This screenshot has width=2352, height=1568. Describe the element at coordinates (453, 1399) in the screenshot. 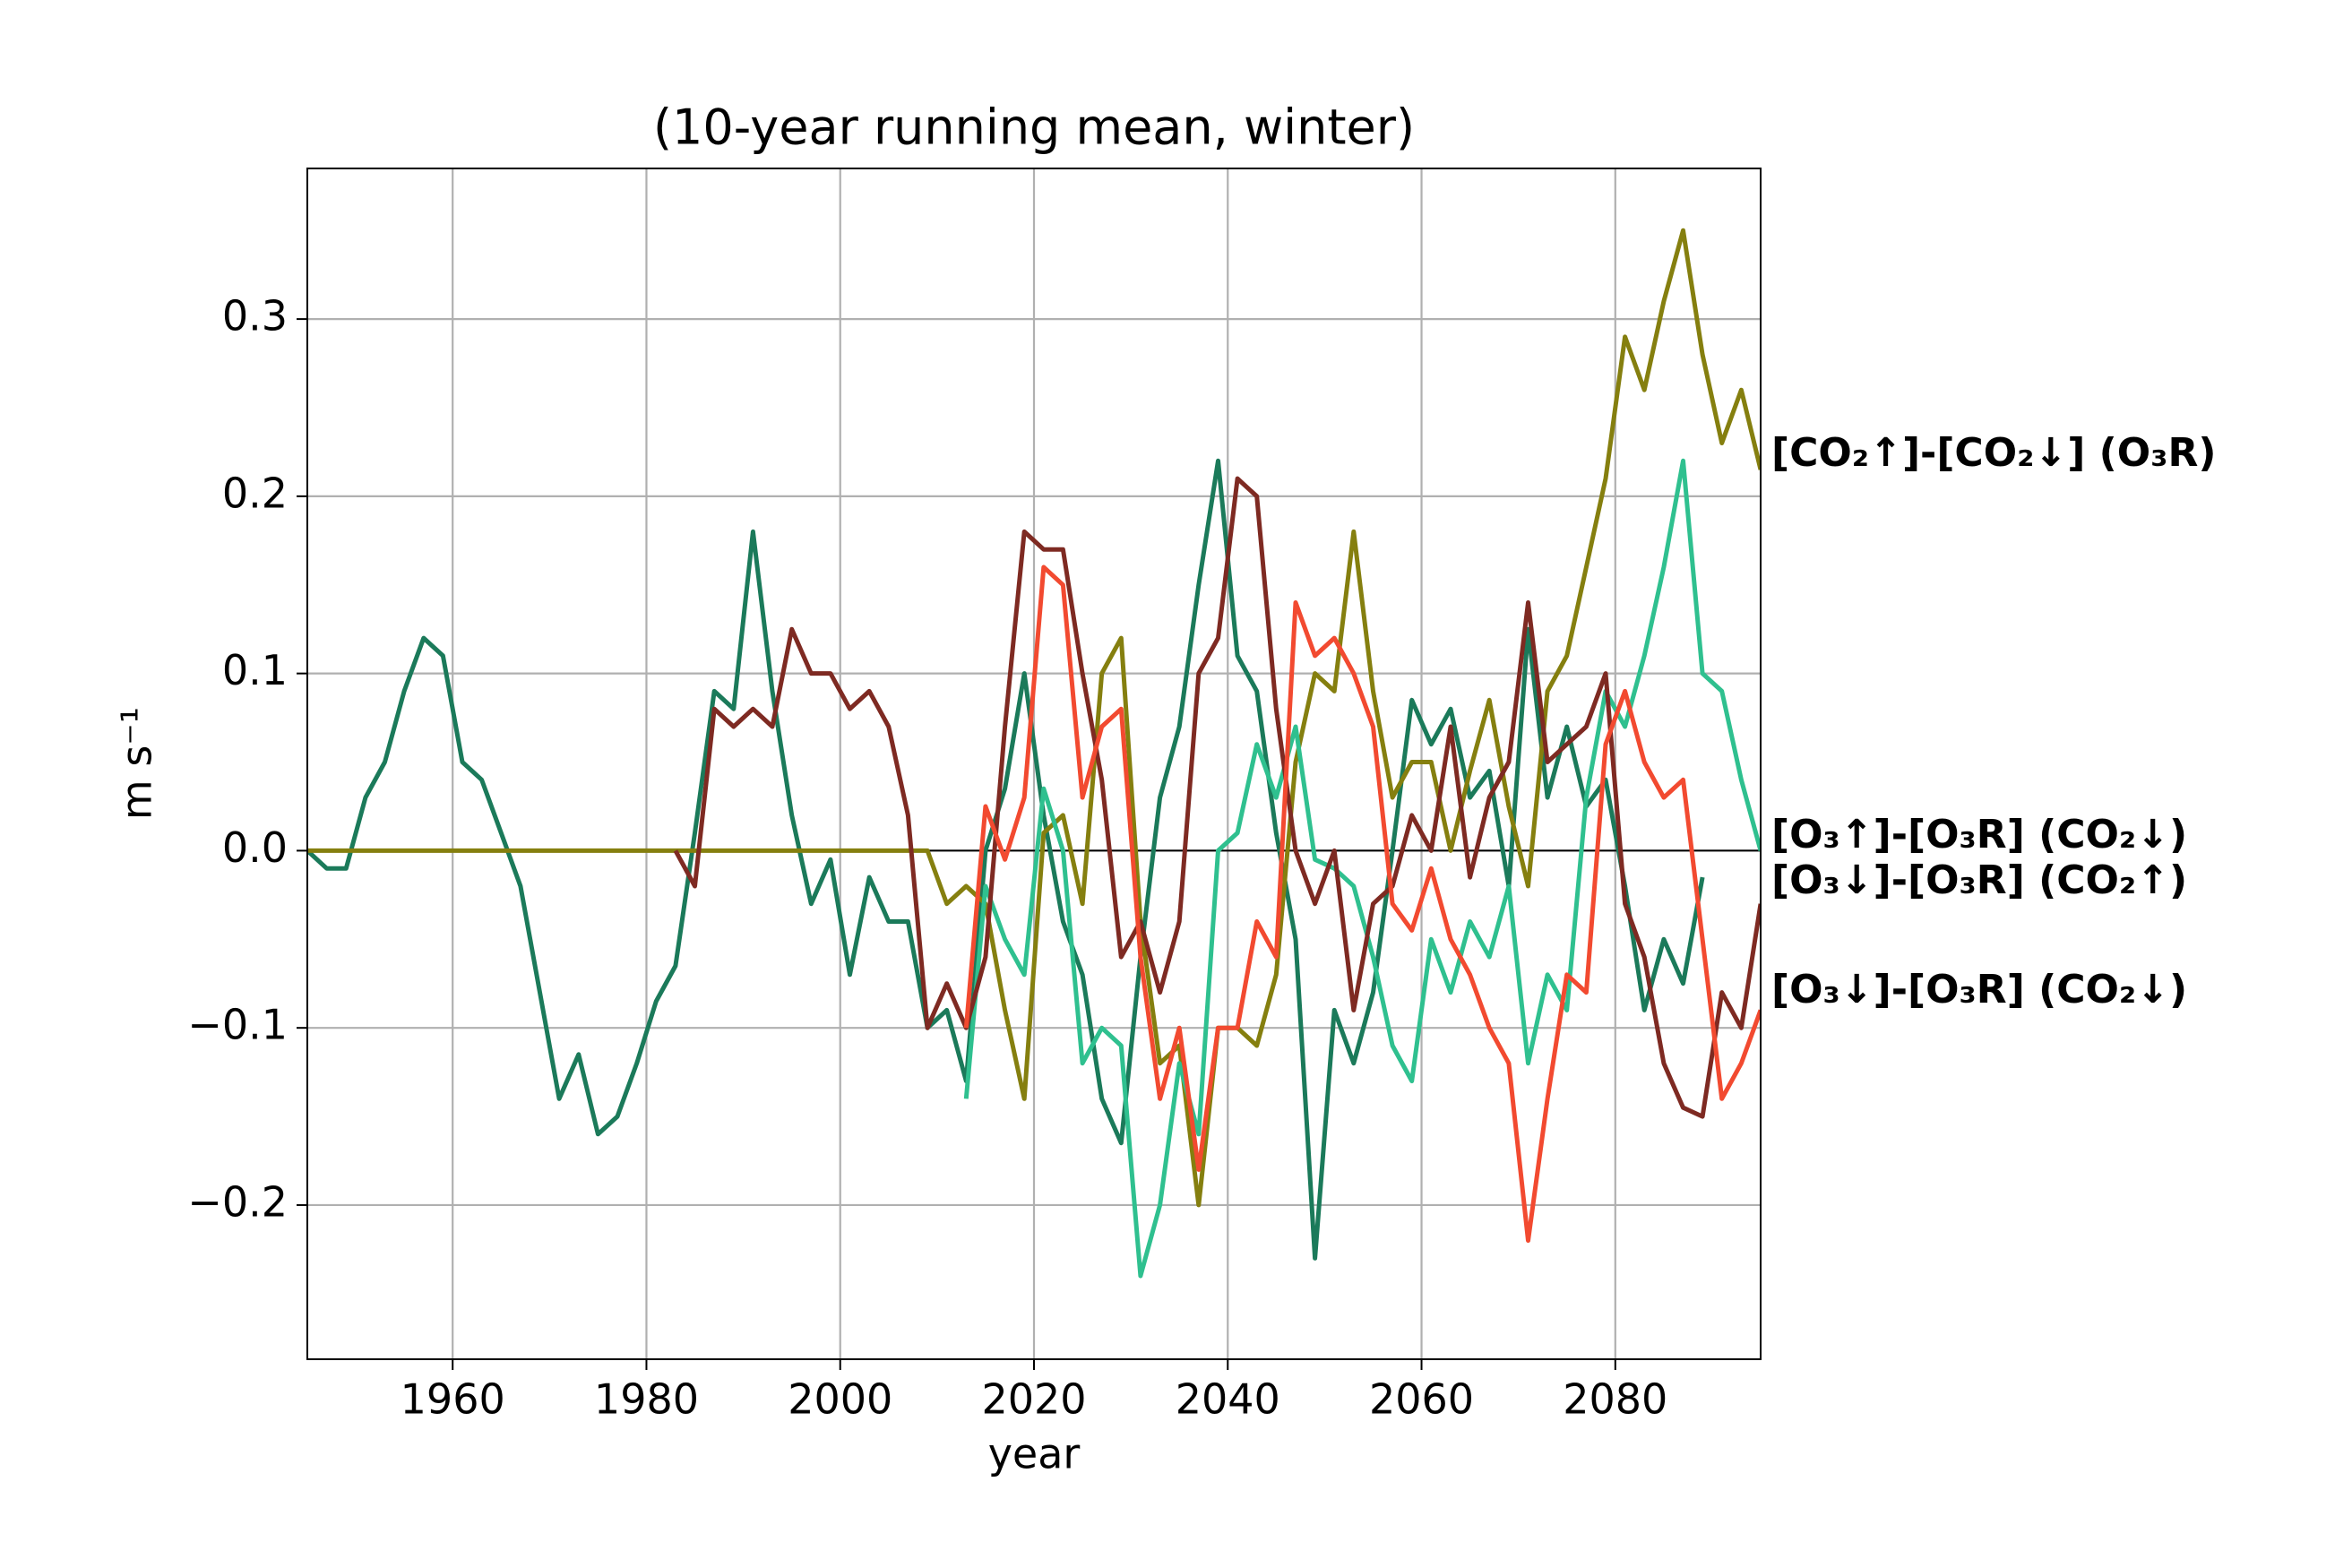

I see `x-tick-label: 1960` at that location.